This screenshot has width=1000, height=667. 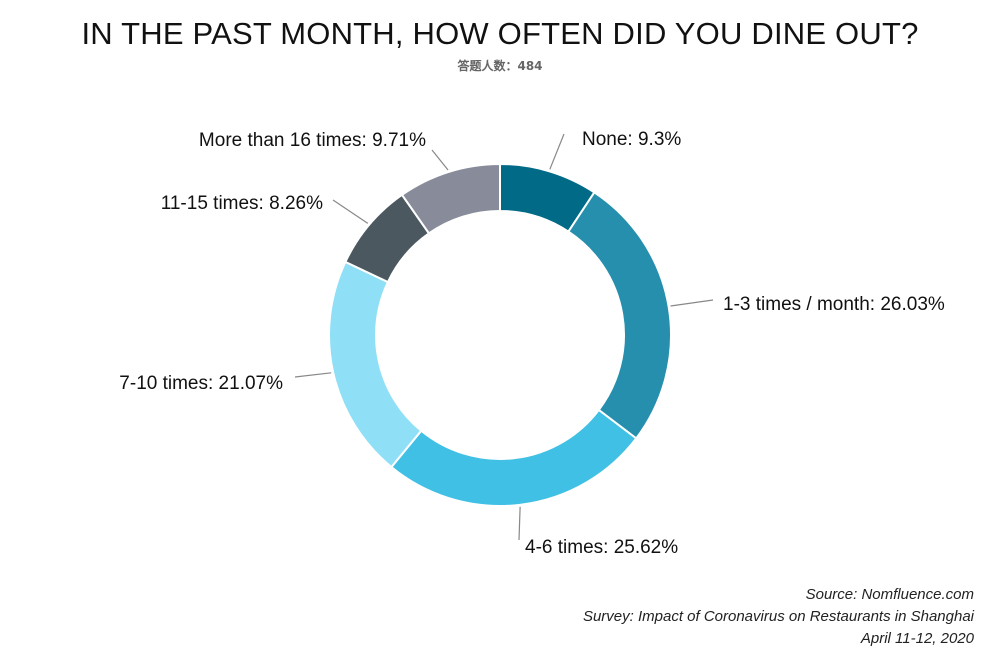 I want to click on data-label: More than 16 times: 9.71%, so click(x=312, y=140).